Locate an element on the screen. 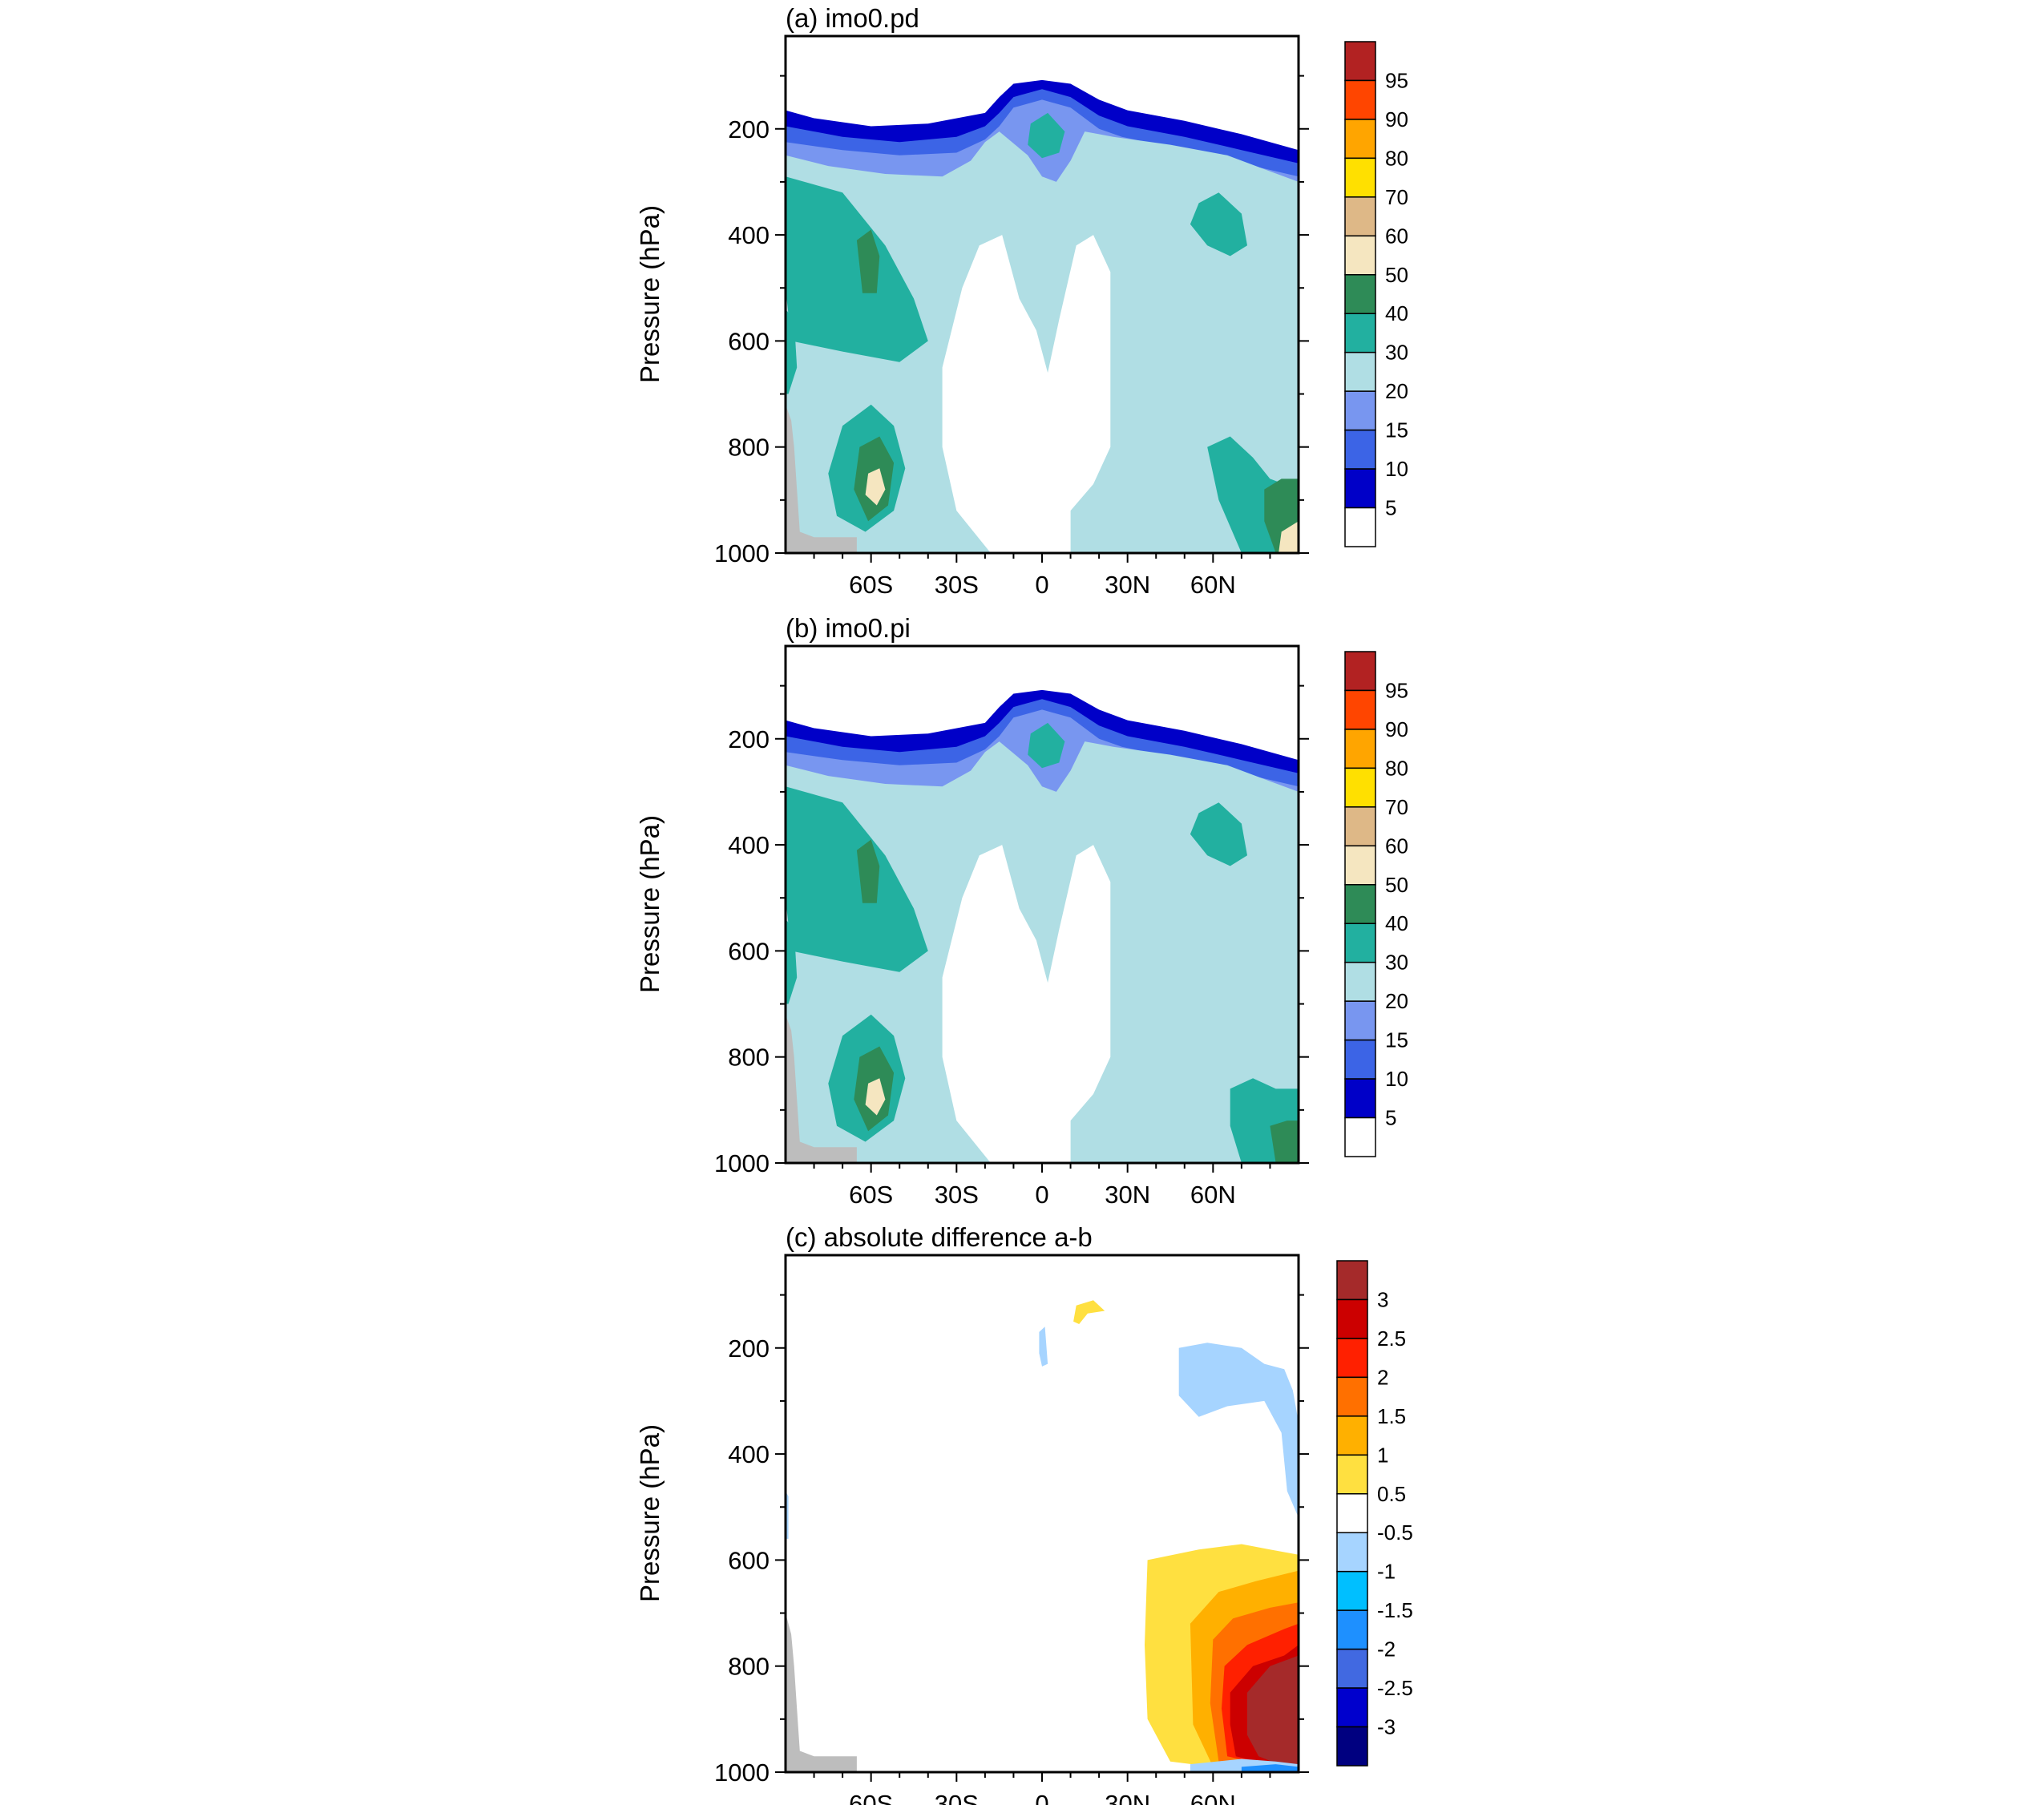  colorbar-label: 1 is located at coordinates (1382, 1455).